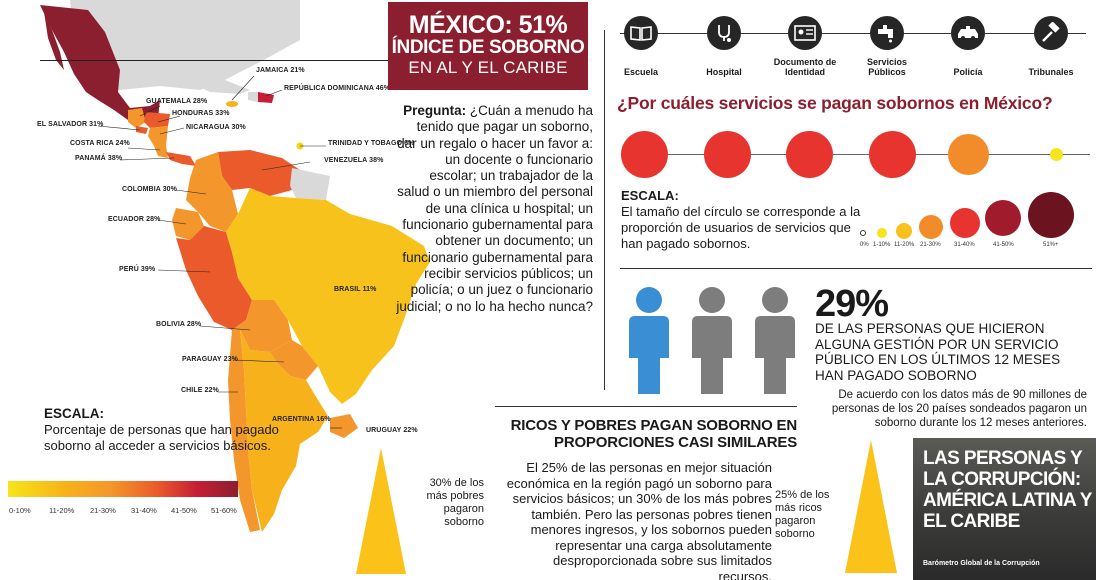 This screenshot has height=580, width=1100. I want to click on service-name: Tribunales, so click(1051, 72).